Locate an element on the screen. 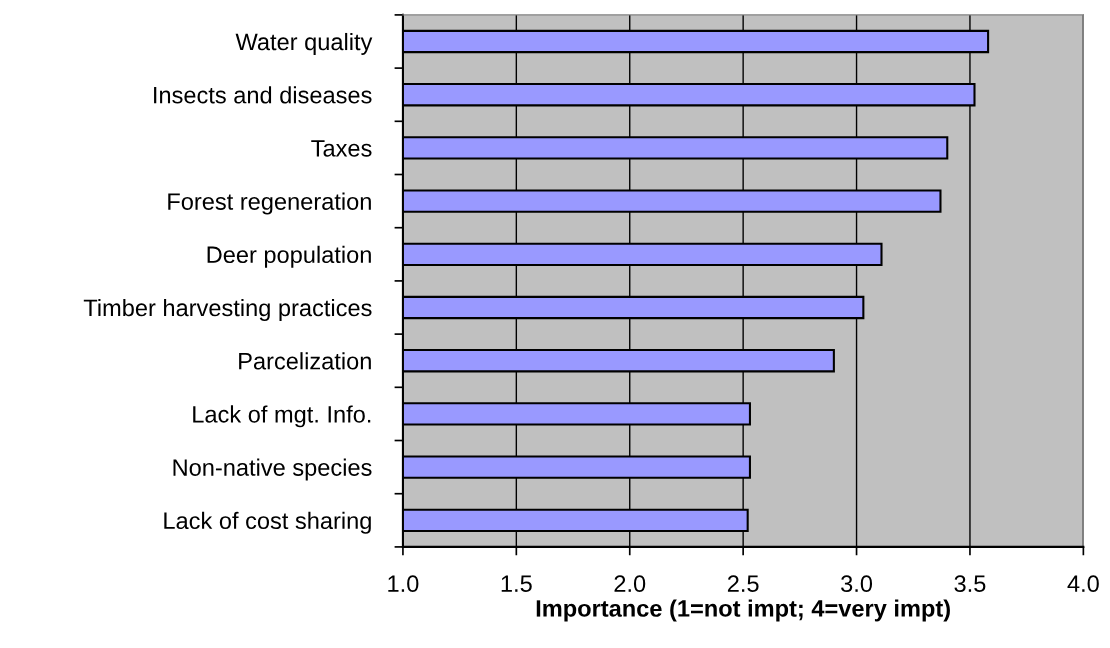 This screenshot has height=648, width=1110. y-tick-label: Timber harvesting practices is located at coordinates (227, 309).